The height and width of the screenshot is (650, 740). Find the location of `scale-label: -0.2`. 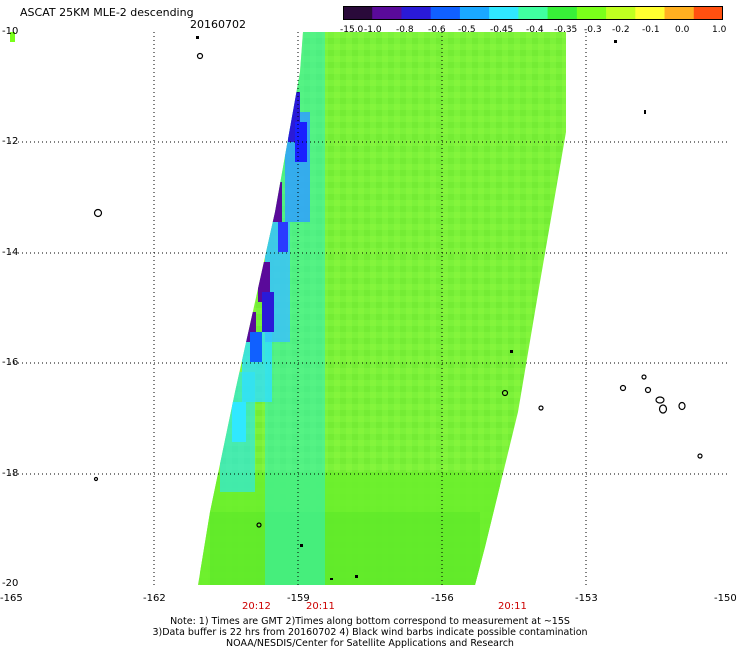

scale-label: -0.2 is located at coordinates (621, 30).